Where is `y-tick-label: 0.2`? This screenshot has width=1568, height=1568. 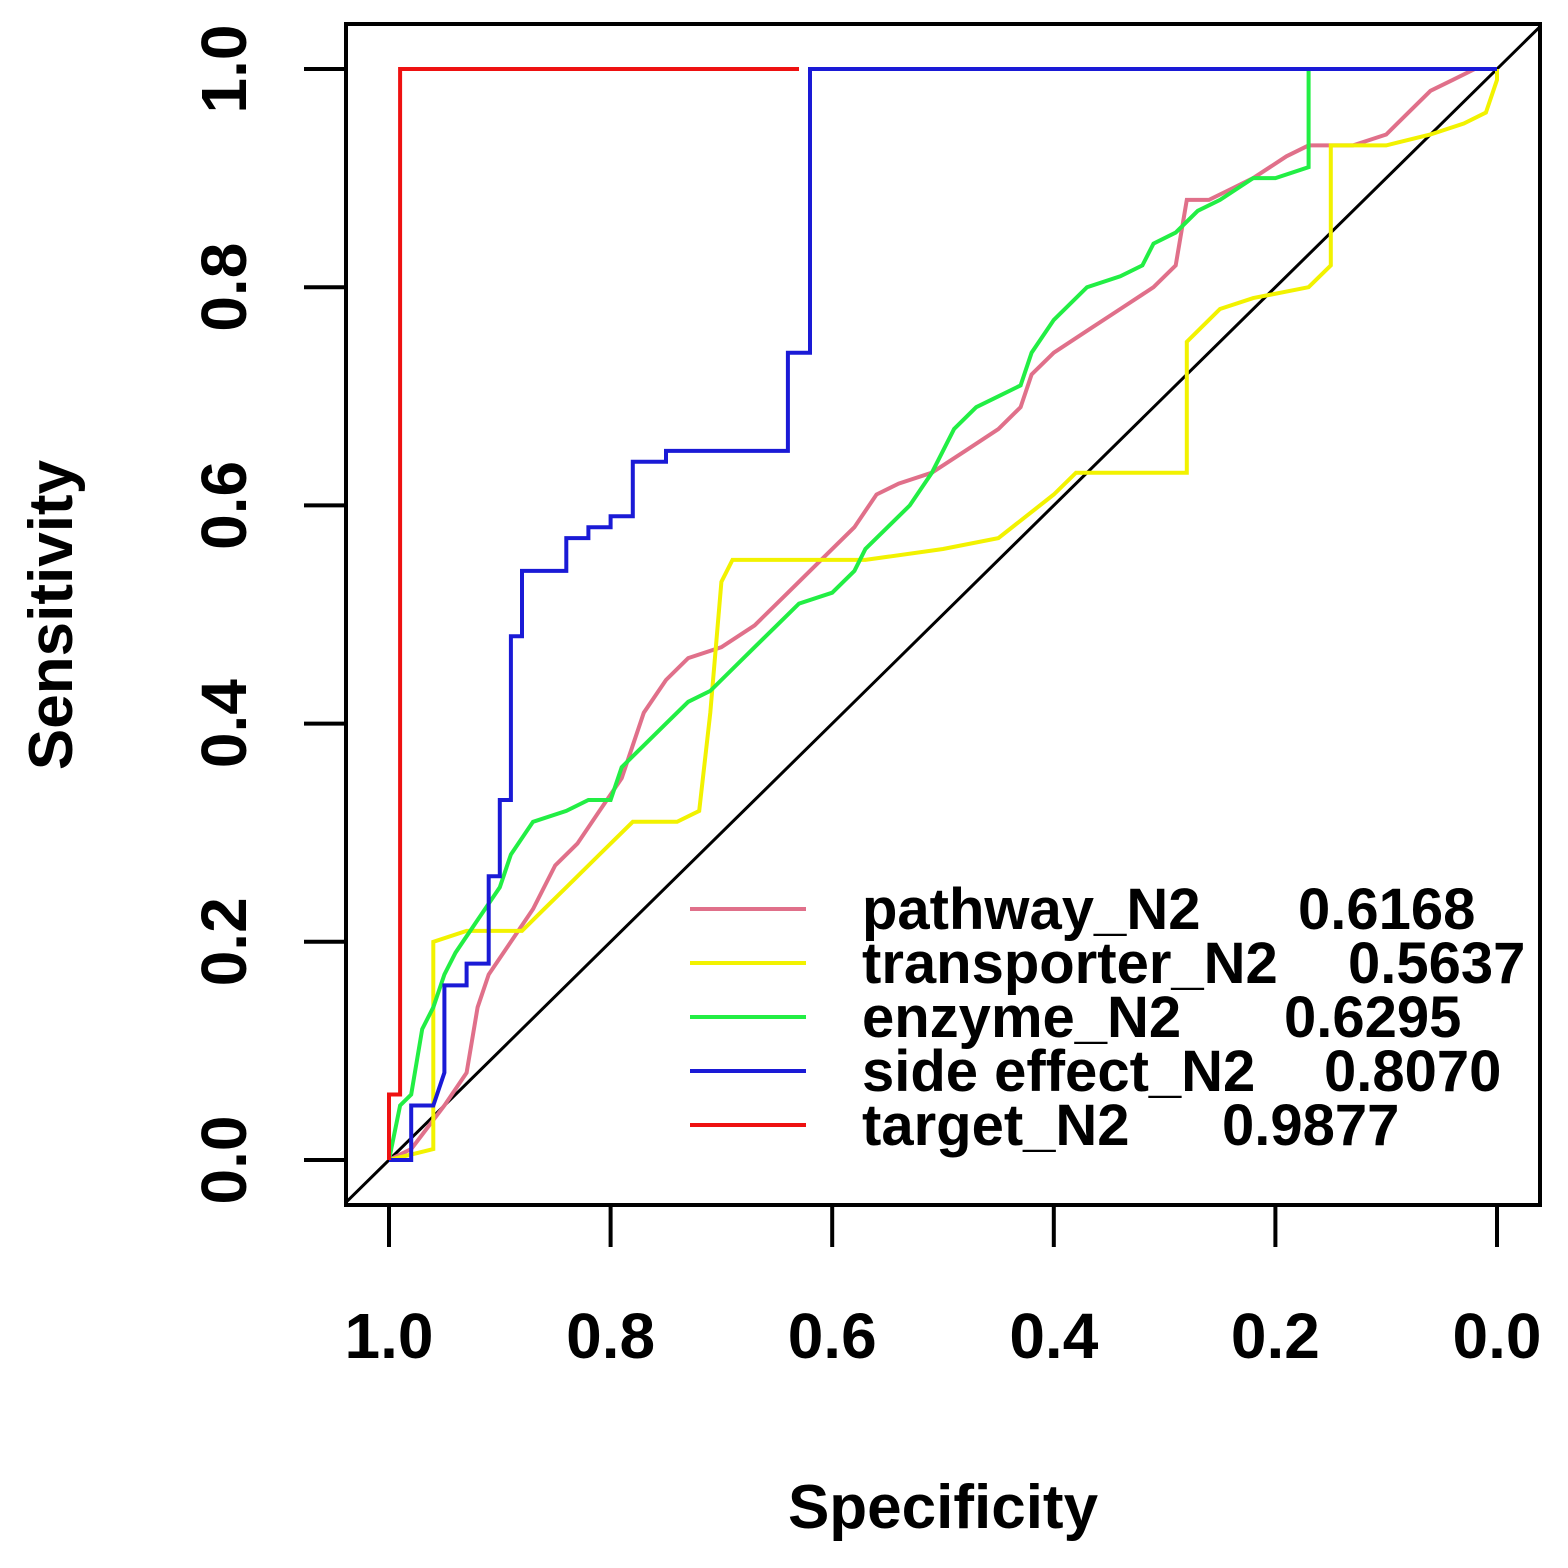 y-tick-label: 0.2 is located at coordinates (224, 941).